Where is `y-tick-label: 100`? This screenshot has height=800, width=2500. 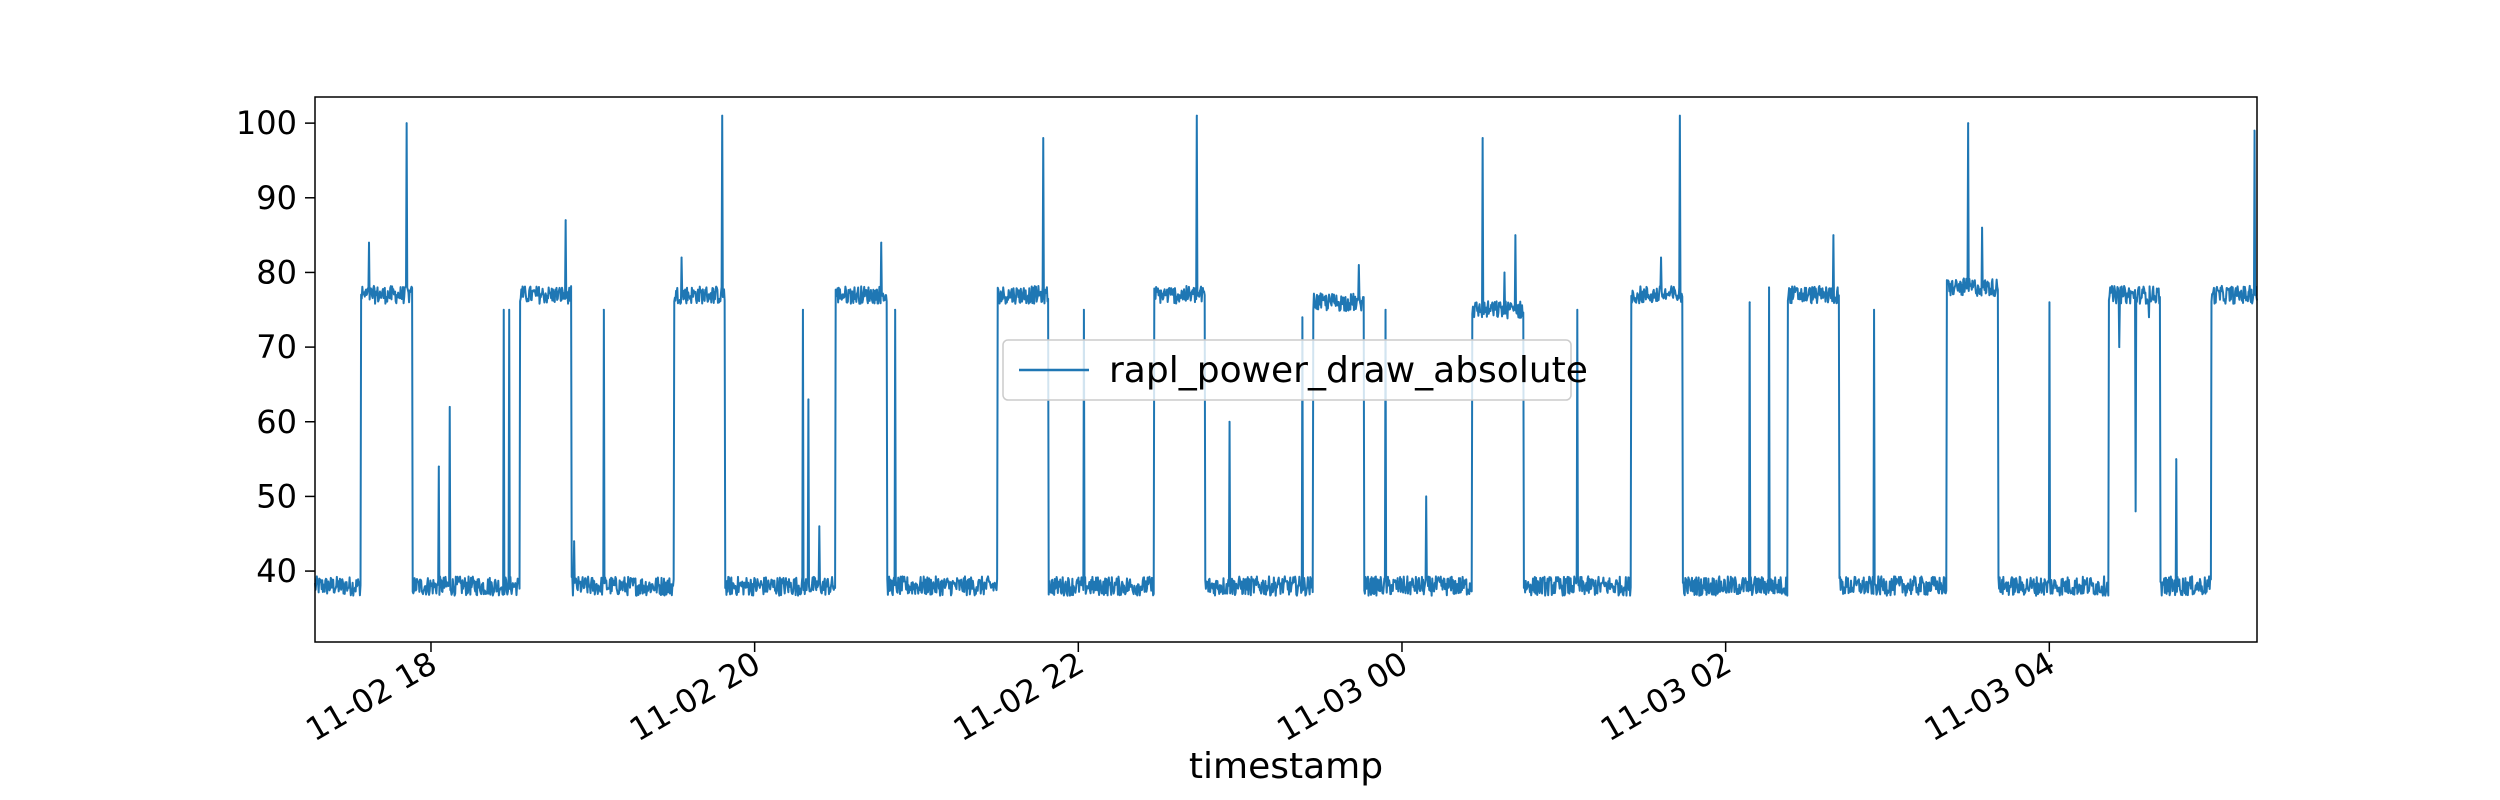
y-tick-label: 100 is located at coordinates (266, 123).